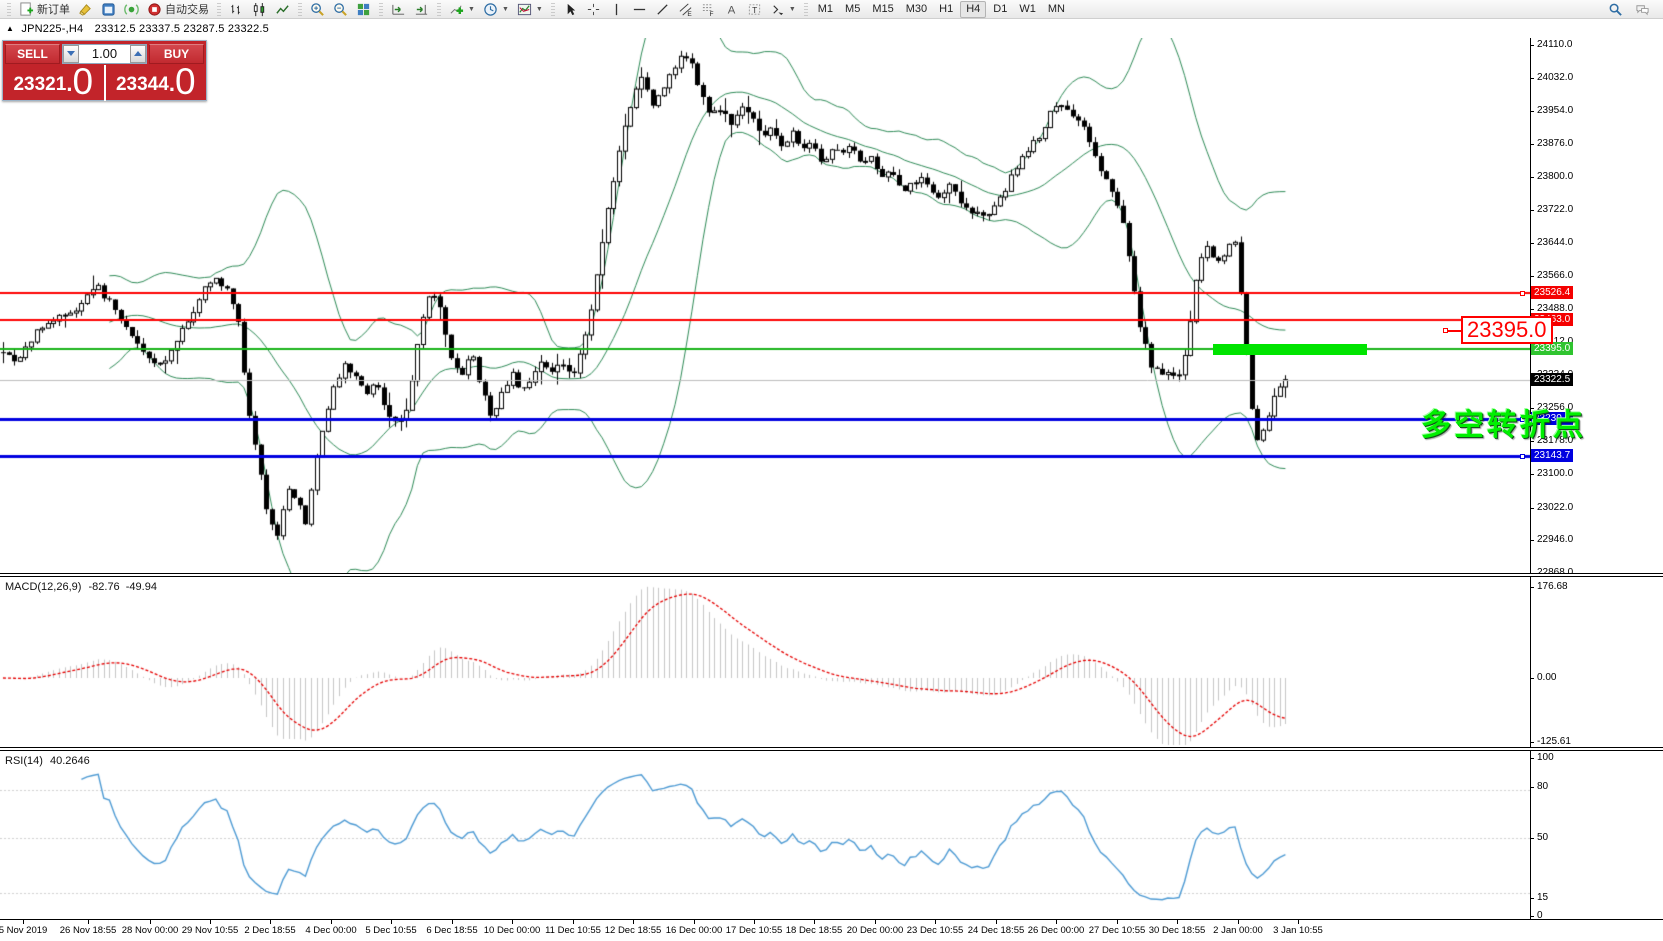 The image size is (1663, 941). What do you see at coordinates (187, 10) in the screenshot?
I see `auto-trading-label: 自动交易` at bounding box center [187, 10].